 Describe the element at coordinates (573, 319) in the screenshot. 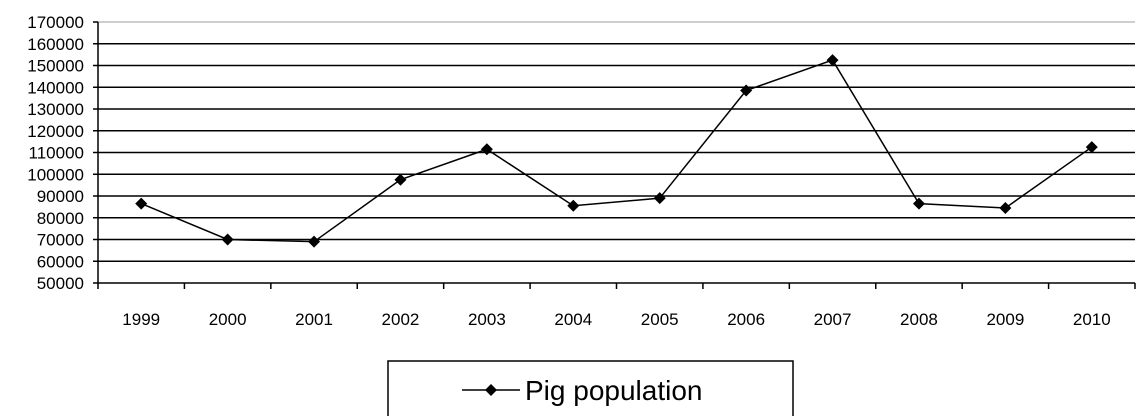

I see `x-tick-label: 2004` at that location.